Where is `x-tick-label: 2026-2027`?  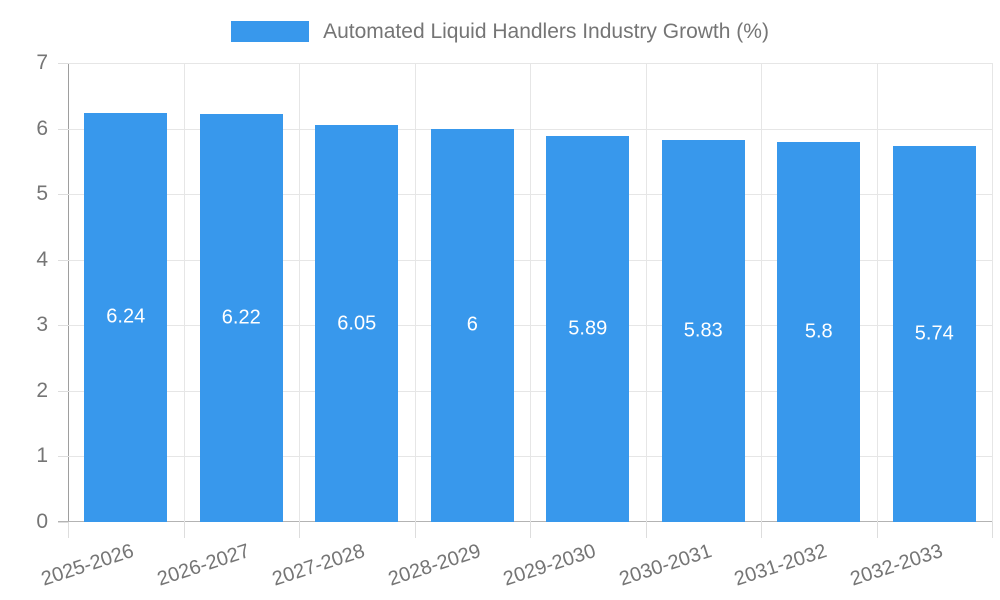 x-tick-label: 2026-2027 is located at coordinates (203, 565).